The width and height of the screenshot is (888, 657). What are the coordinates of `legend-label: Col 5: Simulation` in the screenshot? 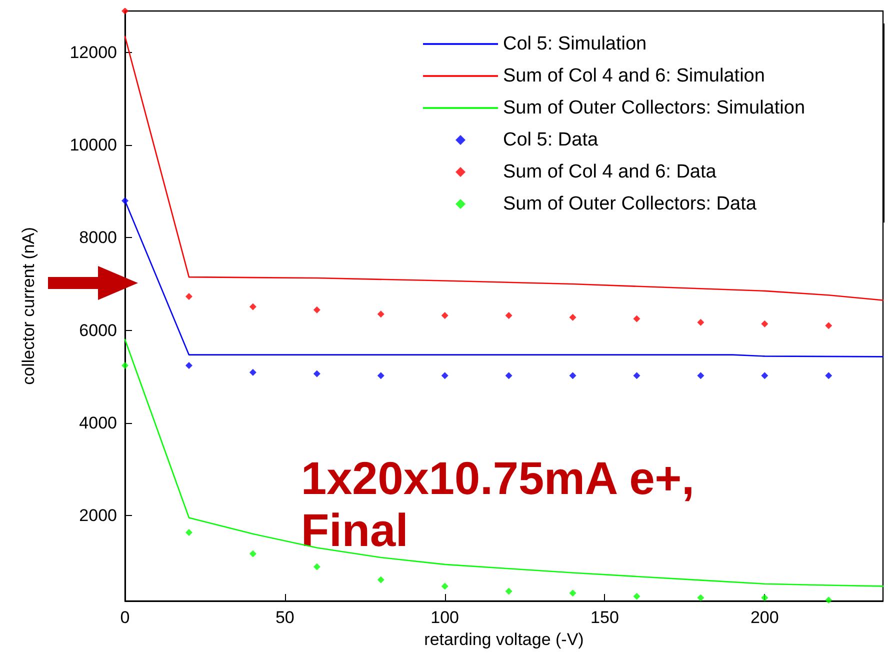 It's located at (575, 44).